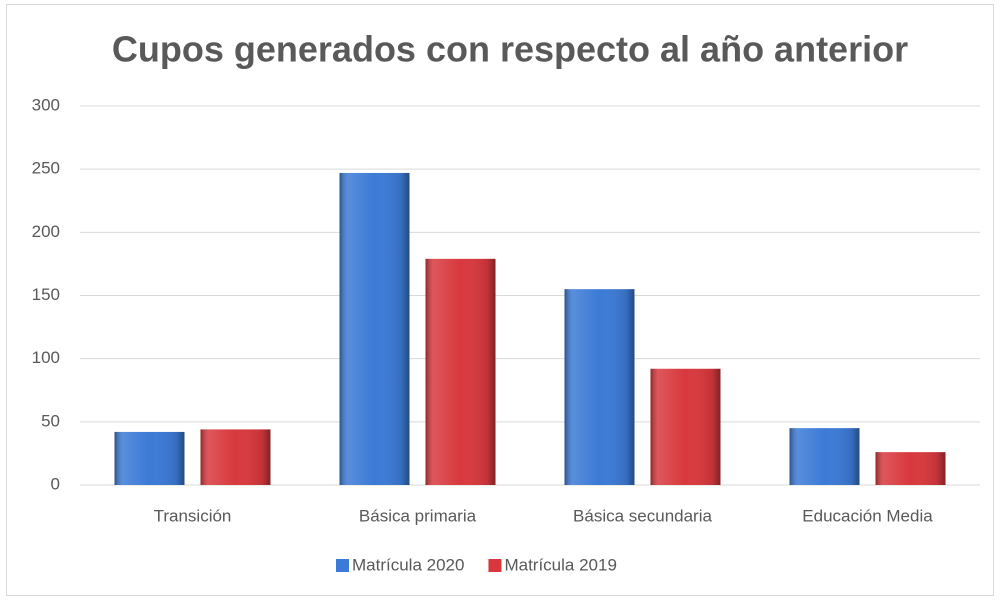 The height and width of the screenshot is (600, 1000). What do you see at coordinates (46, 294) in the screenshot?
I see `y-tick-label: 150` at bounding box center [46, 294].